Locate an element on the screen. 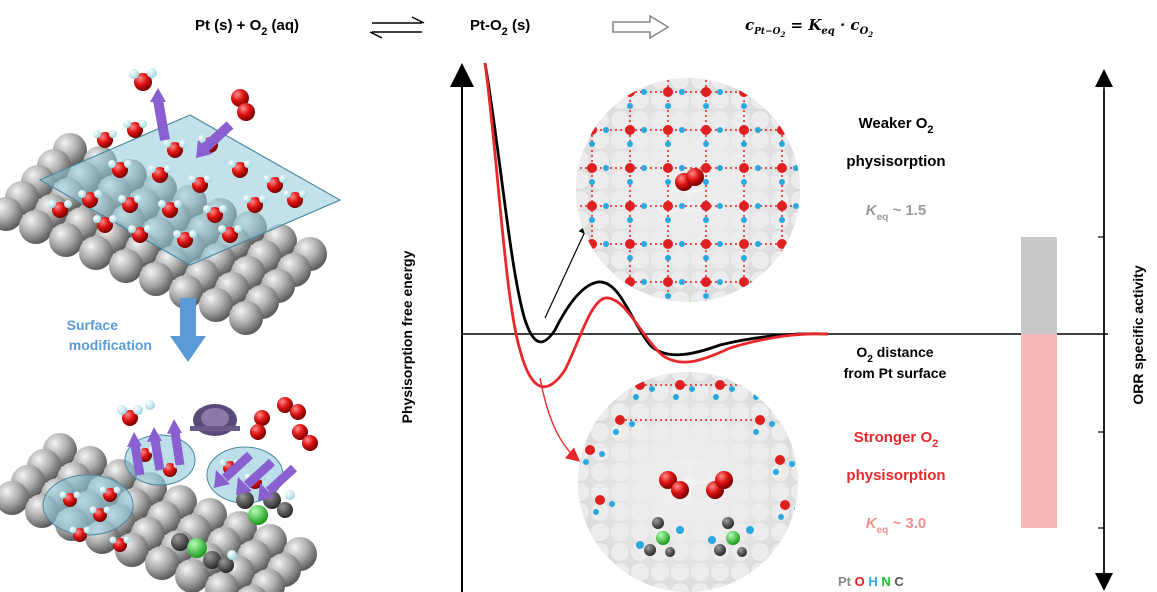  o2-molecules-cluster is located at coordinates (284, 424).